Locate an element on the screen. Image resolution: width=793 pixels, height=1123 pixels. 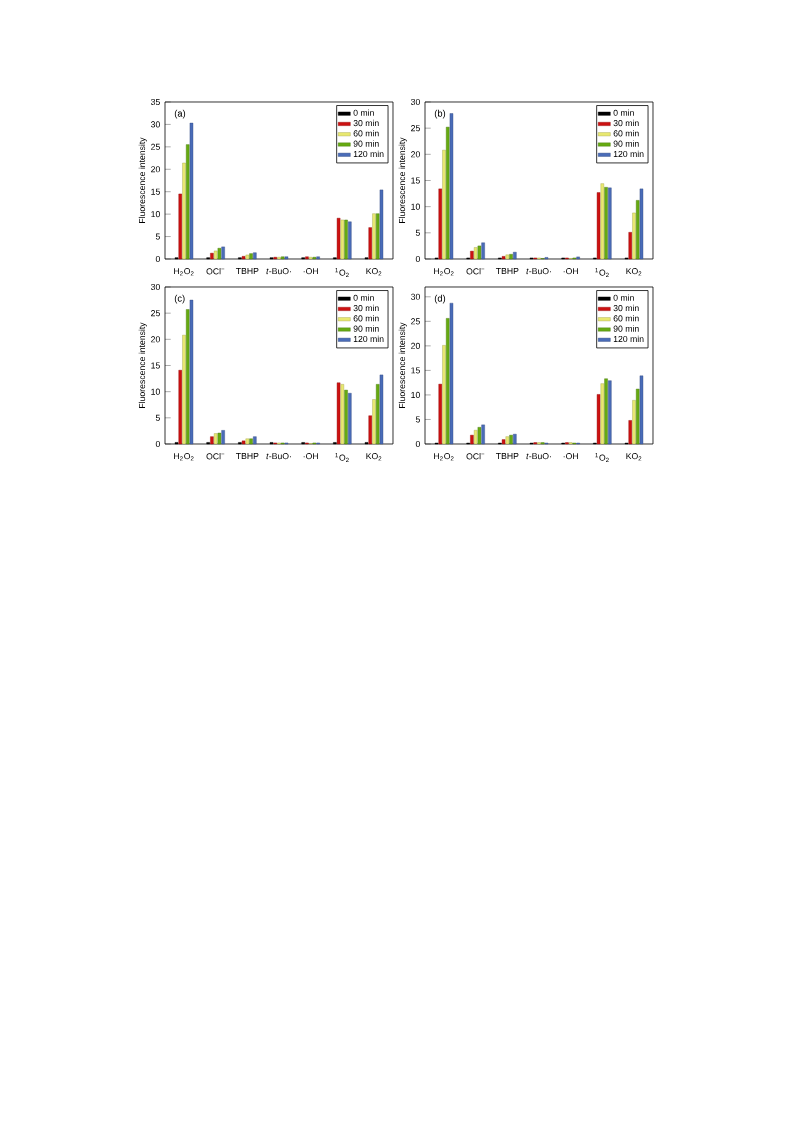
text: (a) is located at coordinates (180, 114).